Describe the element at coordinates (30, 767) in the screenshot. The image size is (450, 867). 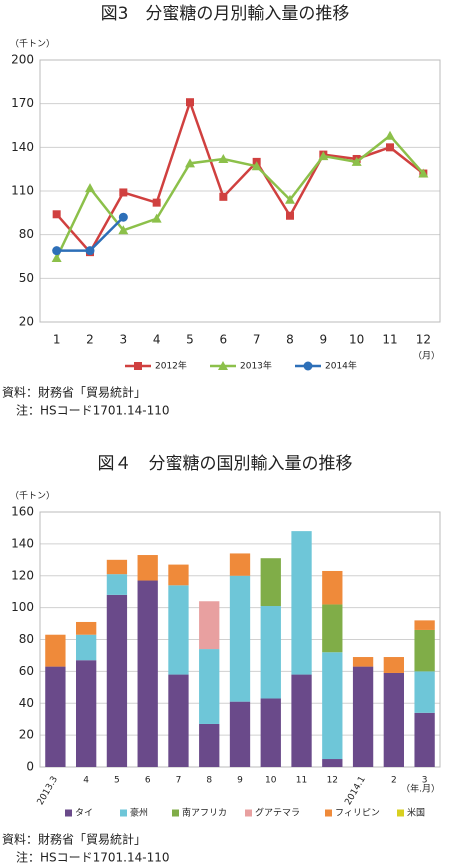
I see `y-tick-label: 0` at that location.